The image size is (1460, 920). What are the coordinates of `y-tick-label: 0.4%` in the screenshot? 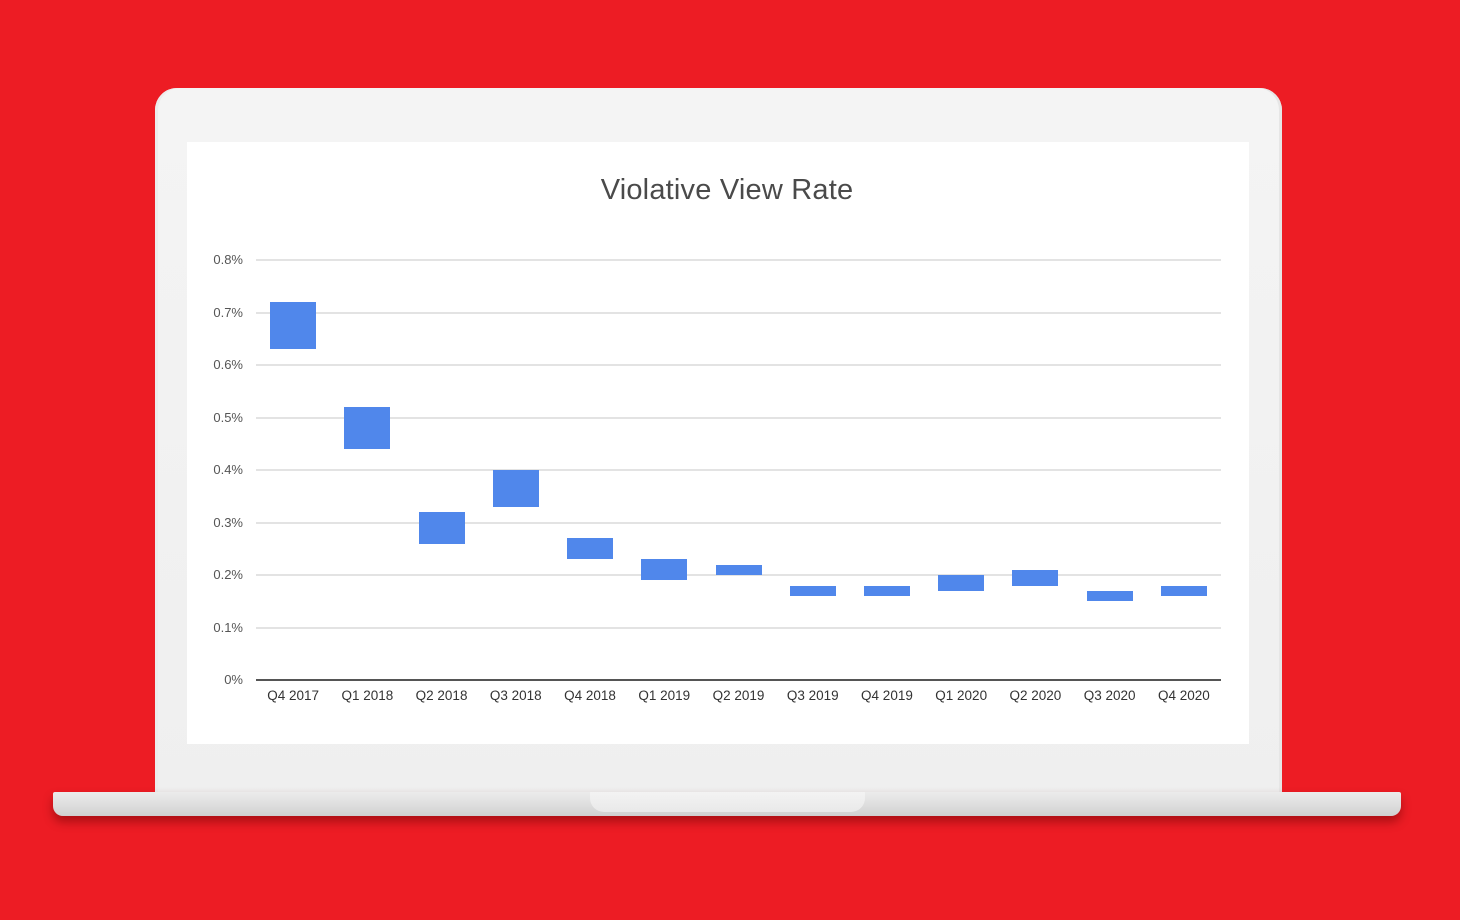 It's located at (228, 469).